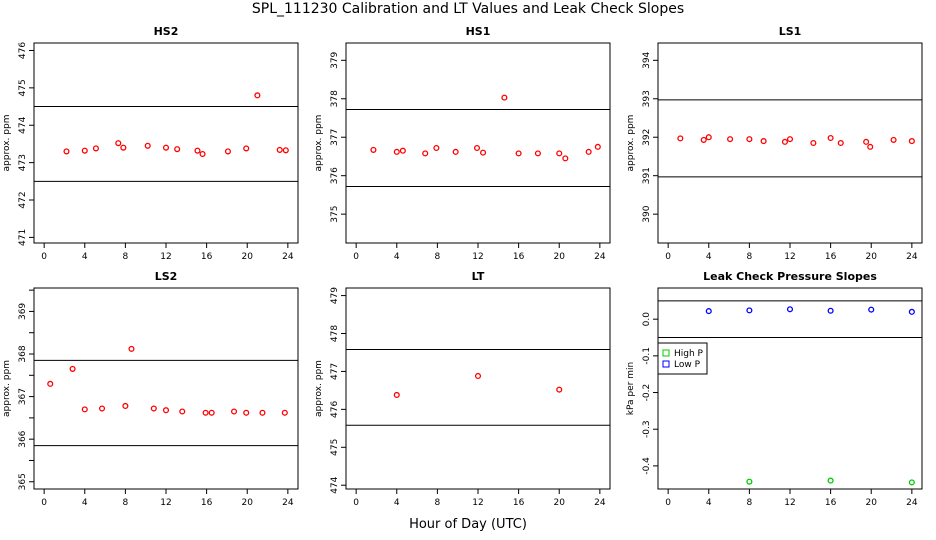  I want to click on y-tick-label: -0.3, so click(647, 429).